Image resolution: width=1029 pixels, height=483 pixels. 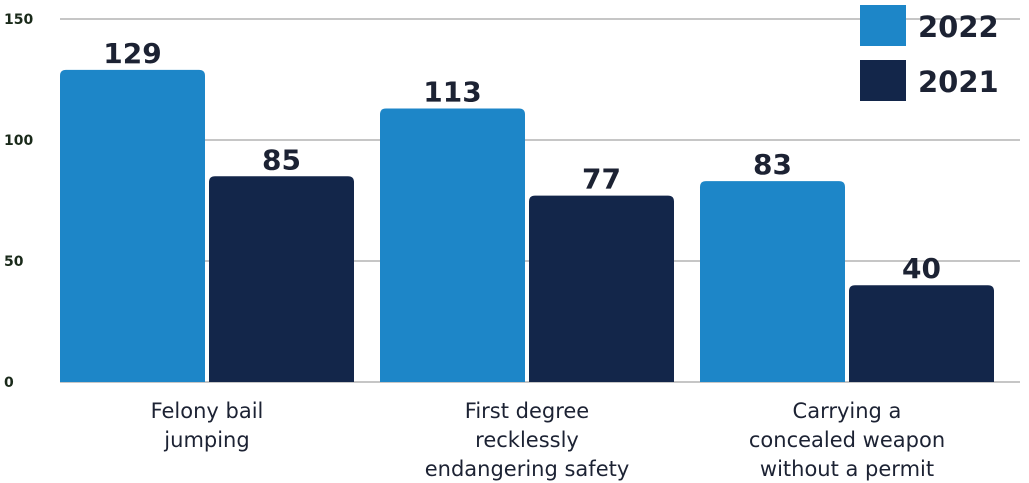 What do you see at coordinates (527, 440) in the screenshot?
I see `category-label-1-line-1: recklessly` at bounding box center [527, 440].